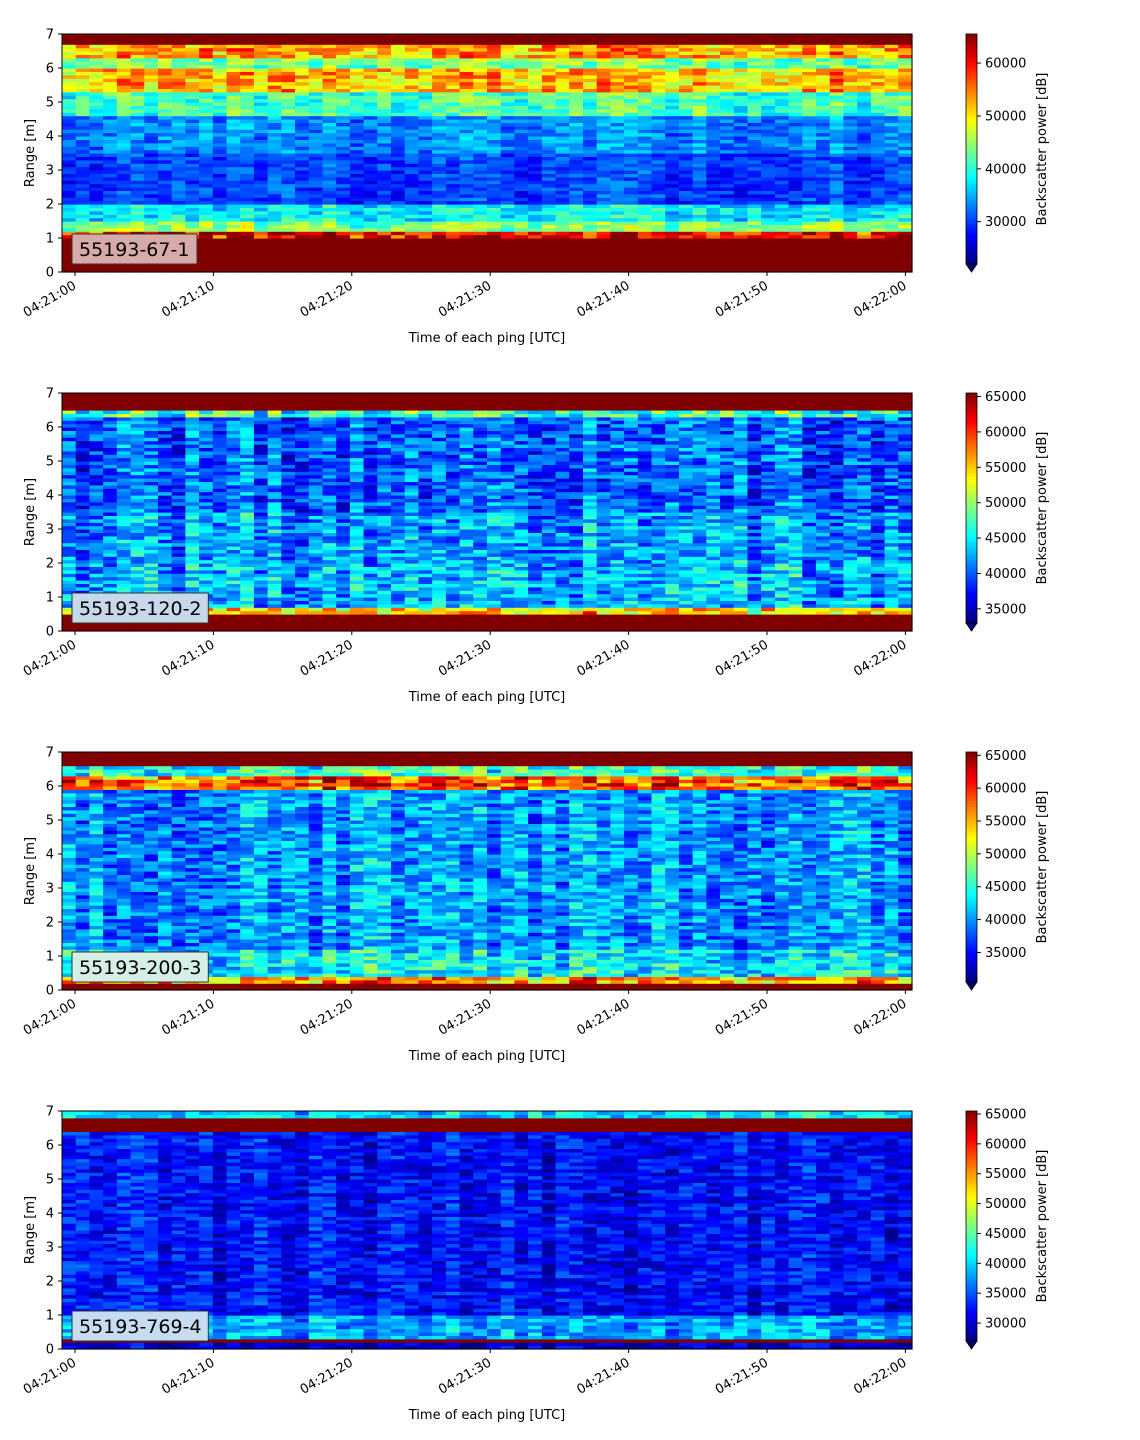 Image resolution: width=1140 pixels, height=1440 pixels. What do you see at coordinates (50, 299) in the screenshot?
I see `x-tick-label: 04:21:00` at bounding box center [50, 299].